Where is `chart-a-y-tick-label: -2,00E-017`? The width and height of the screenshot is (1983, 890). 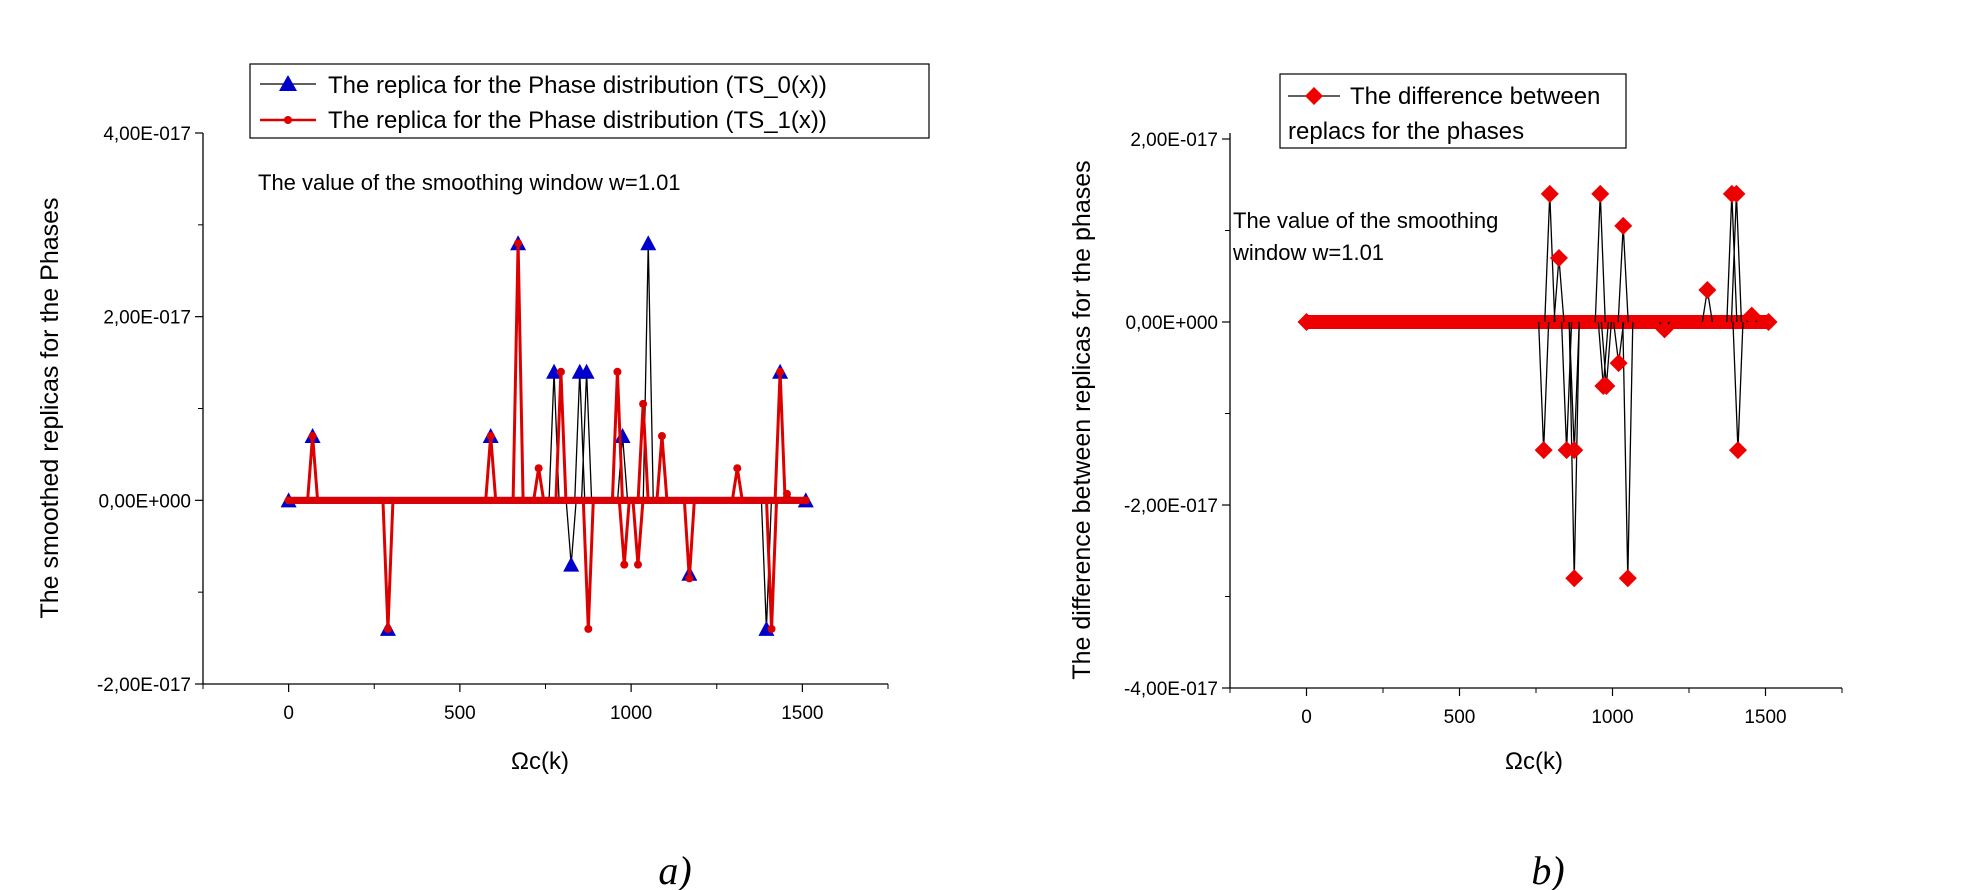
chart-a-y-tick-label: -2,00E-017 is located at coordinates (144, 685).